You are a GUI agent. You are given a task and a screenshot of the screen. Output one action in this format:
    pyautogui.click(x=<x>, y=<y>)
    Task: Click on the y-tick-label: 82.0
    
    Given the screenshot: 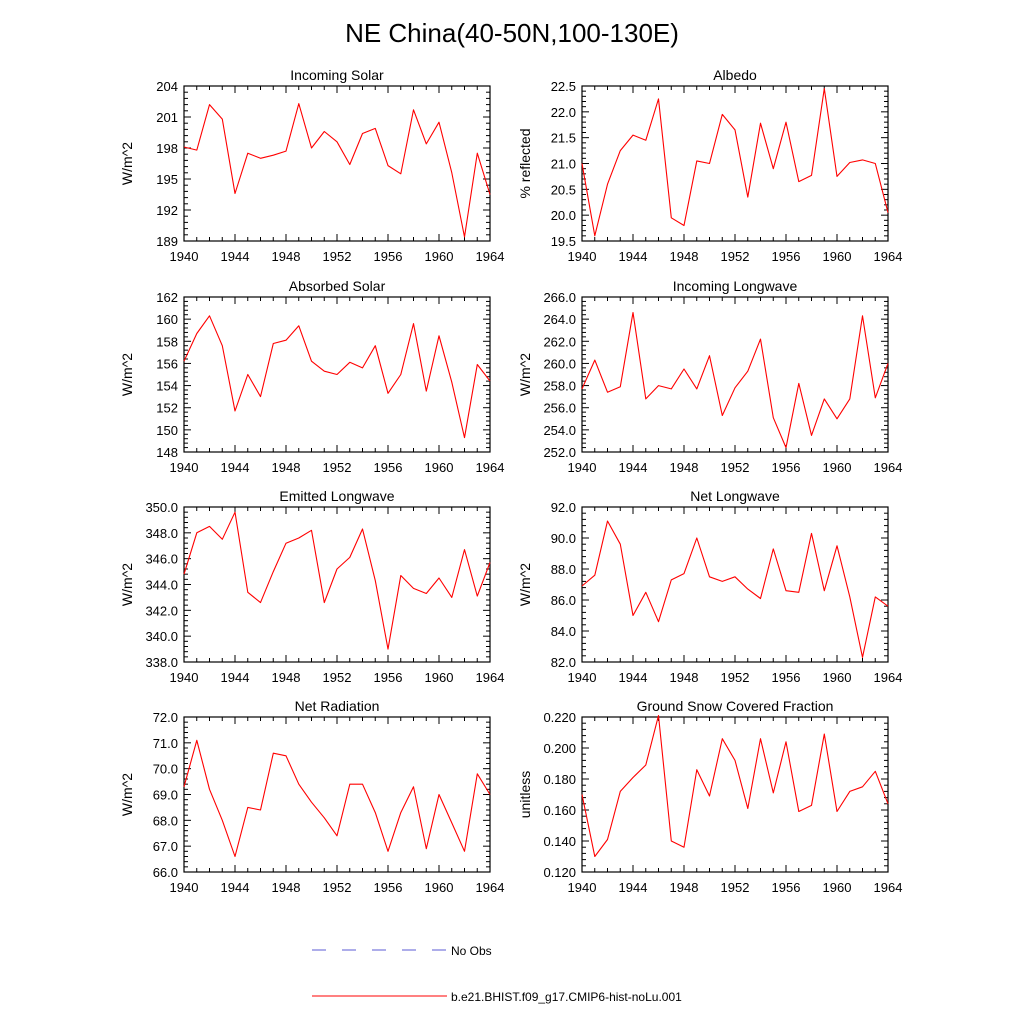 What is the action you would take?
    pyautogui.click(x=563, y=662)
    